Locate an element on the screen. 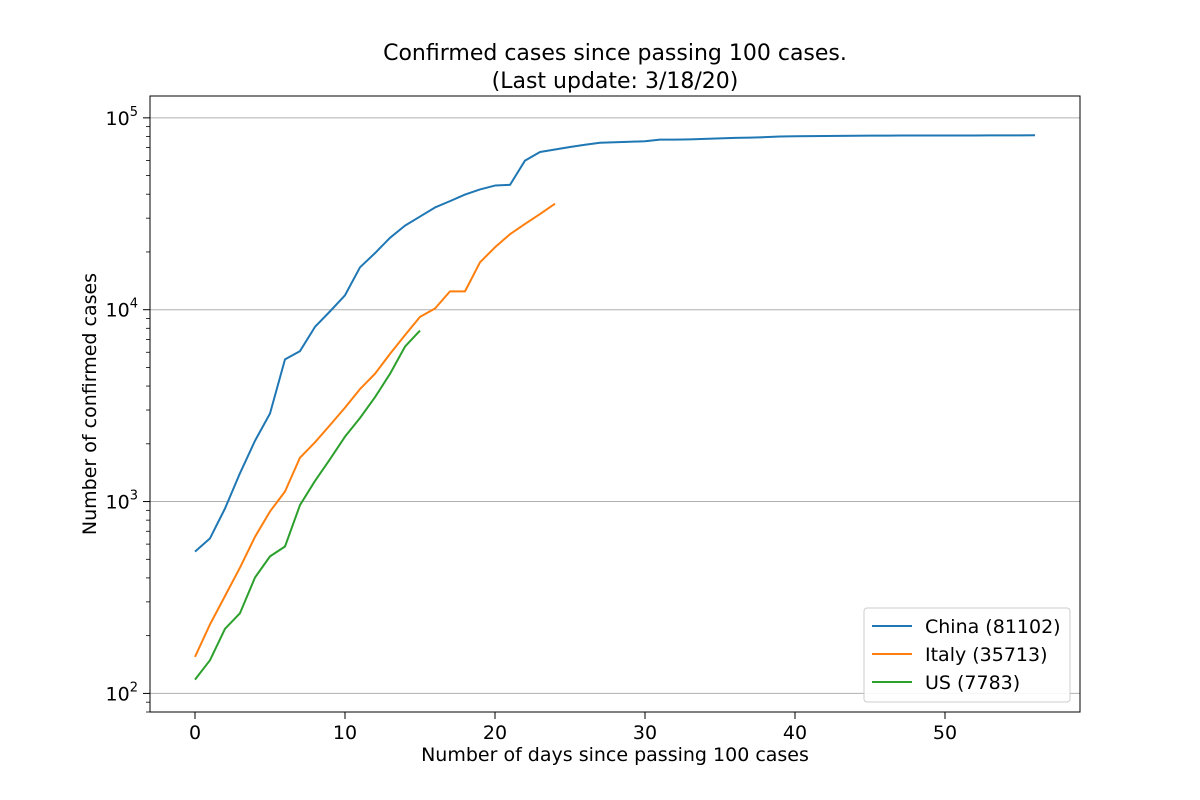 This screenshot has height=800, width=1200. legend-label: US (7783) is located at coordinates (972, 683).